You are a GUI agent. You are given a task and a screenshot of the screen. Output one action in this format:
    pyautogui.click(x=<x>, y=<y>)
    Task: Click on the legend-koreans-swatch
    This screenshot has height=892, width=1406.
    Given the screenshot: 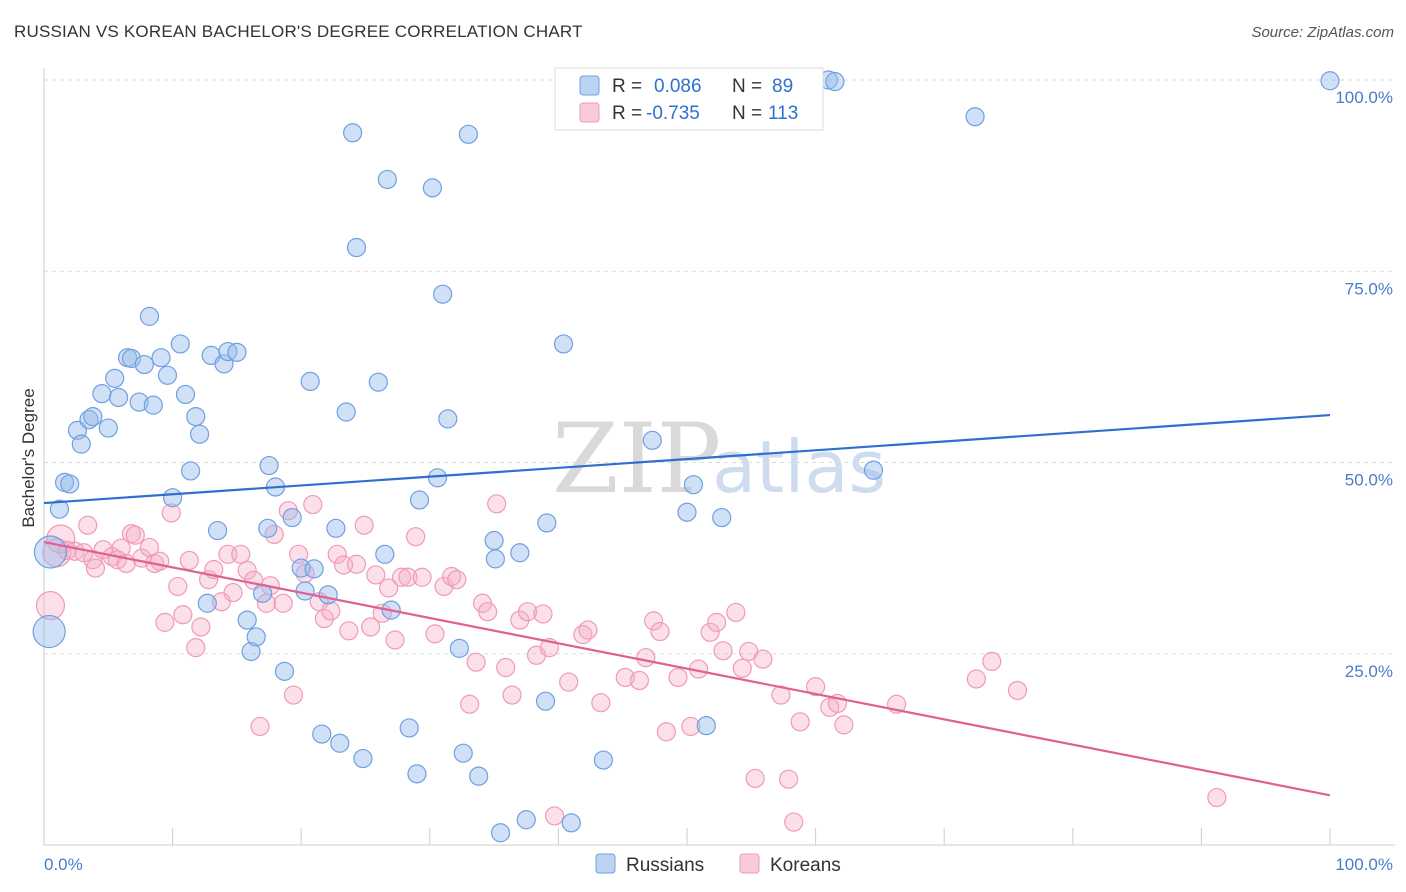 What is the action you would take?
    pyautogui.click(x=749, y=863)
    